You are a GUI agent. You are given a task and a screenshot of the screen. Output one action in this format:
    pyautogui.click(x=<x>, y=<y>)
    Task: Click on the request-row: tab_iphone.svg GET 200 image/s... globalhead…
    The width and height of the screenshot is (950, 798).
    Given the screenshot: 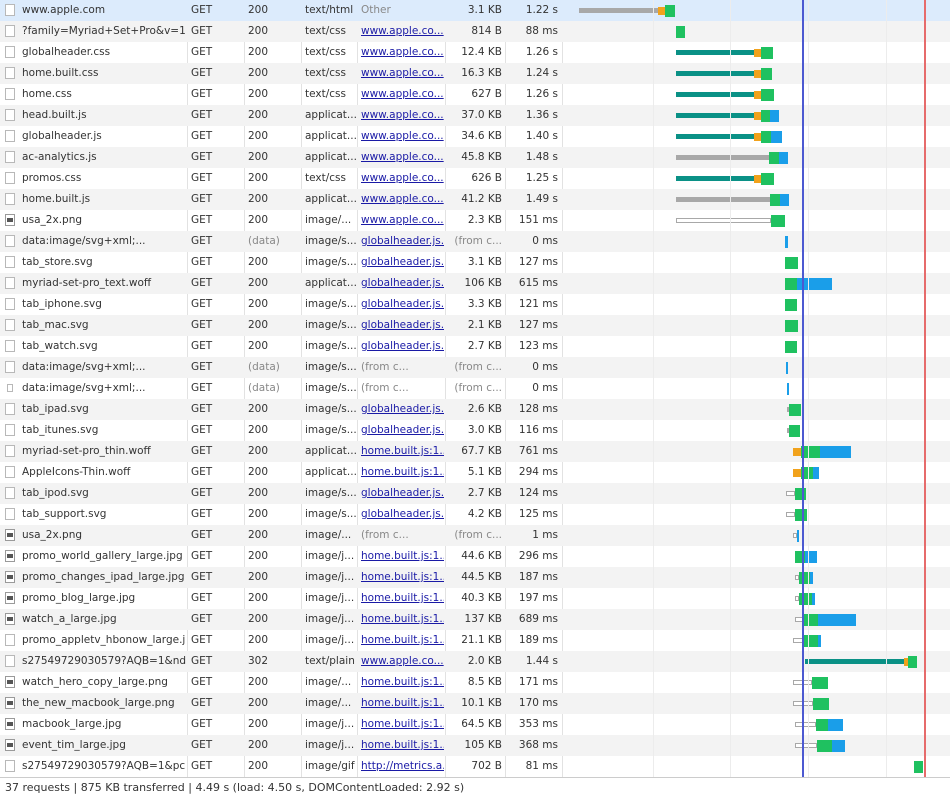 What is the action you would take?
    pyautogui.click(x=475, y=304)
    